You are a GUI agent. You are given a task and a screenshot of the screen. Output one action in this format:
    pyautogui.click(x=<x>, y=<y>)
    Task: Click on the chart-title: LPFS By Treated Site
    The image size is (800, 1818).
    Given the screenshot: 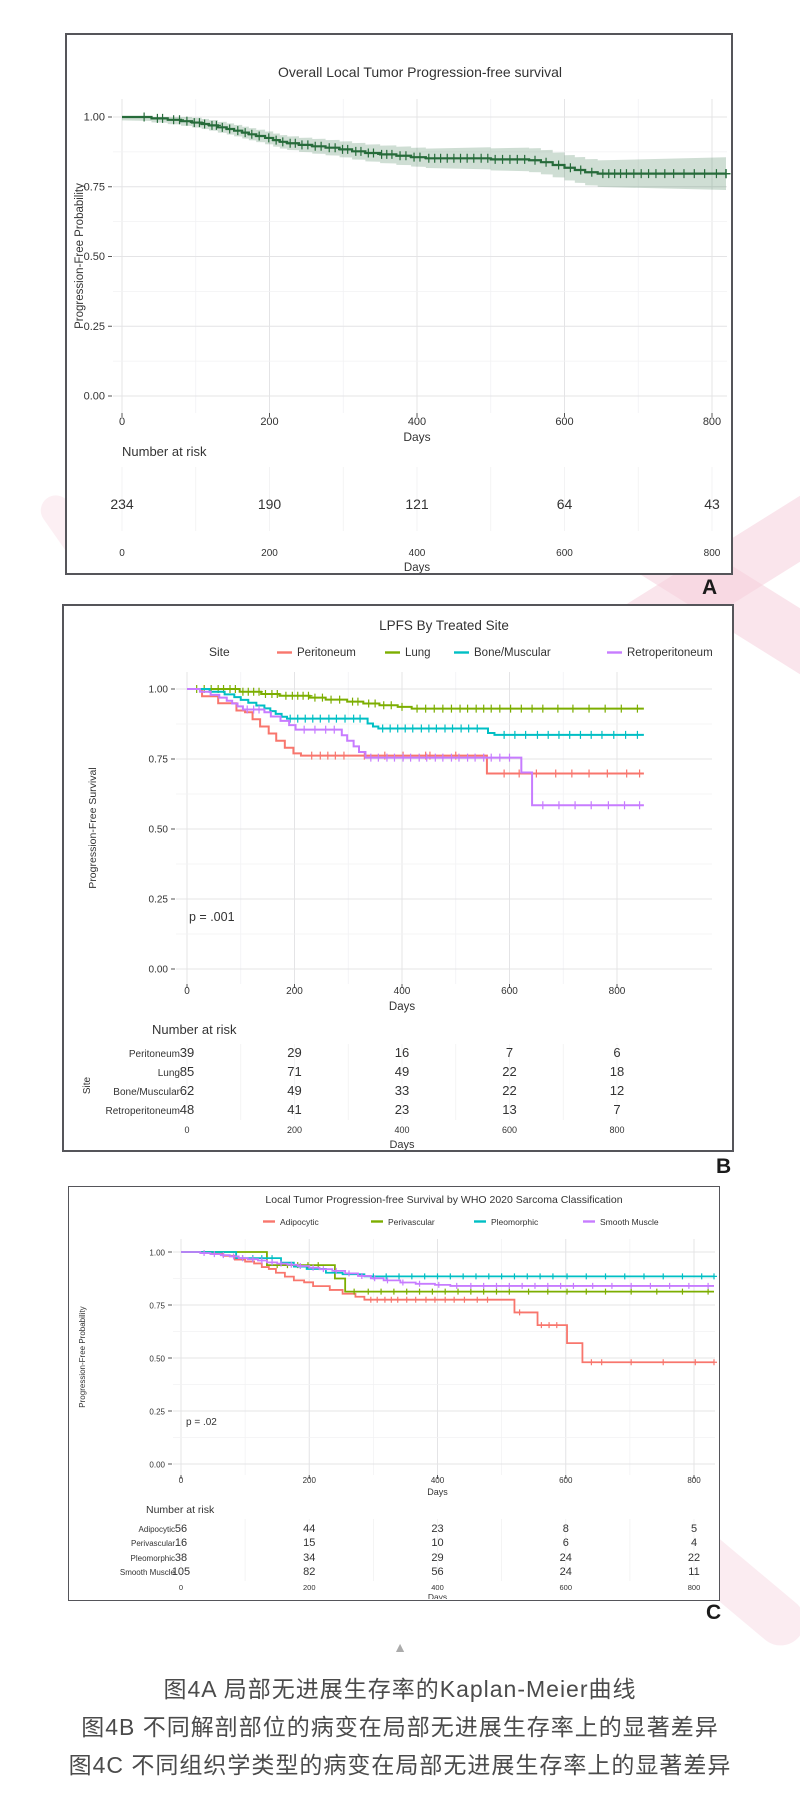 What is the action you would take?
    pyautogui.click(x=444, y=625)
    